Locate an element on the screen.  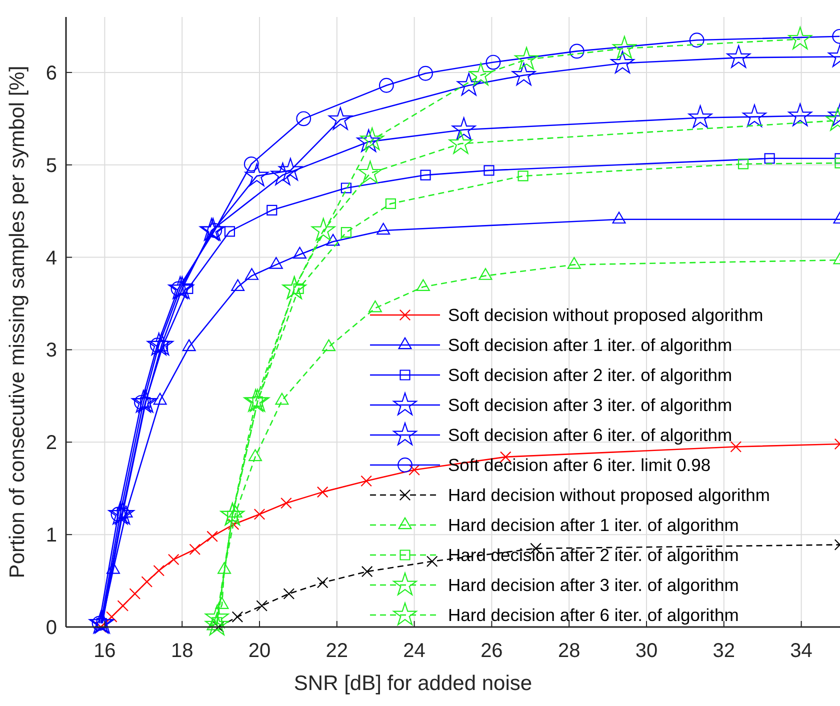
legend-label: Hard decision without proposed algorithm is located at coordinates (609, 495).